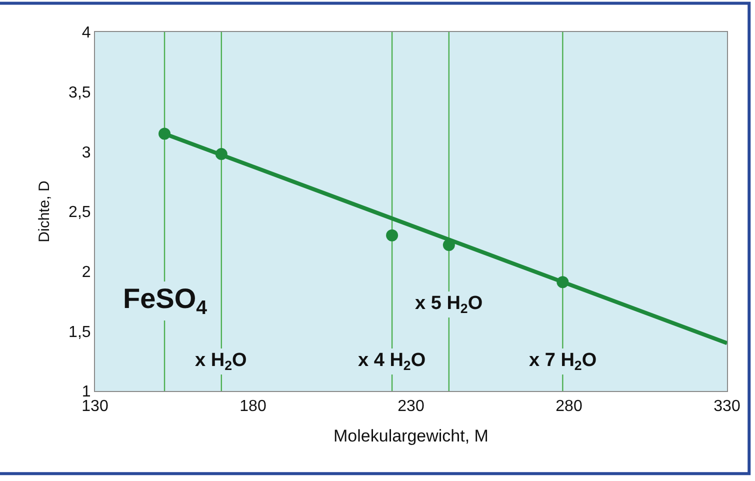 This screenshot has width=755, height=481. What do you see at coordinates (449, 304) in the screenshot?
I see `annotation: x 5 H$_{2}$O` at bounding box center [449, 304].